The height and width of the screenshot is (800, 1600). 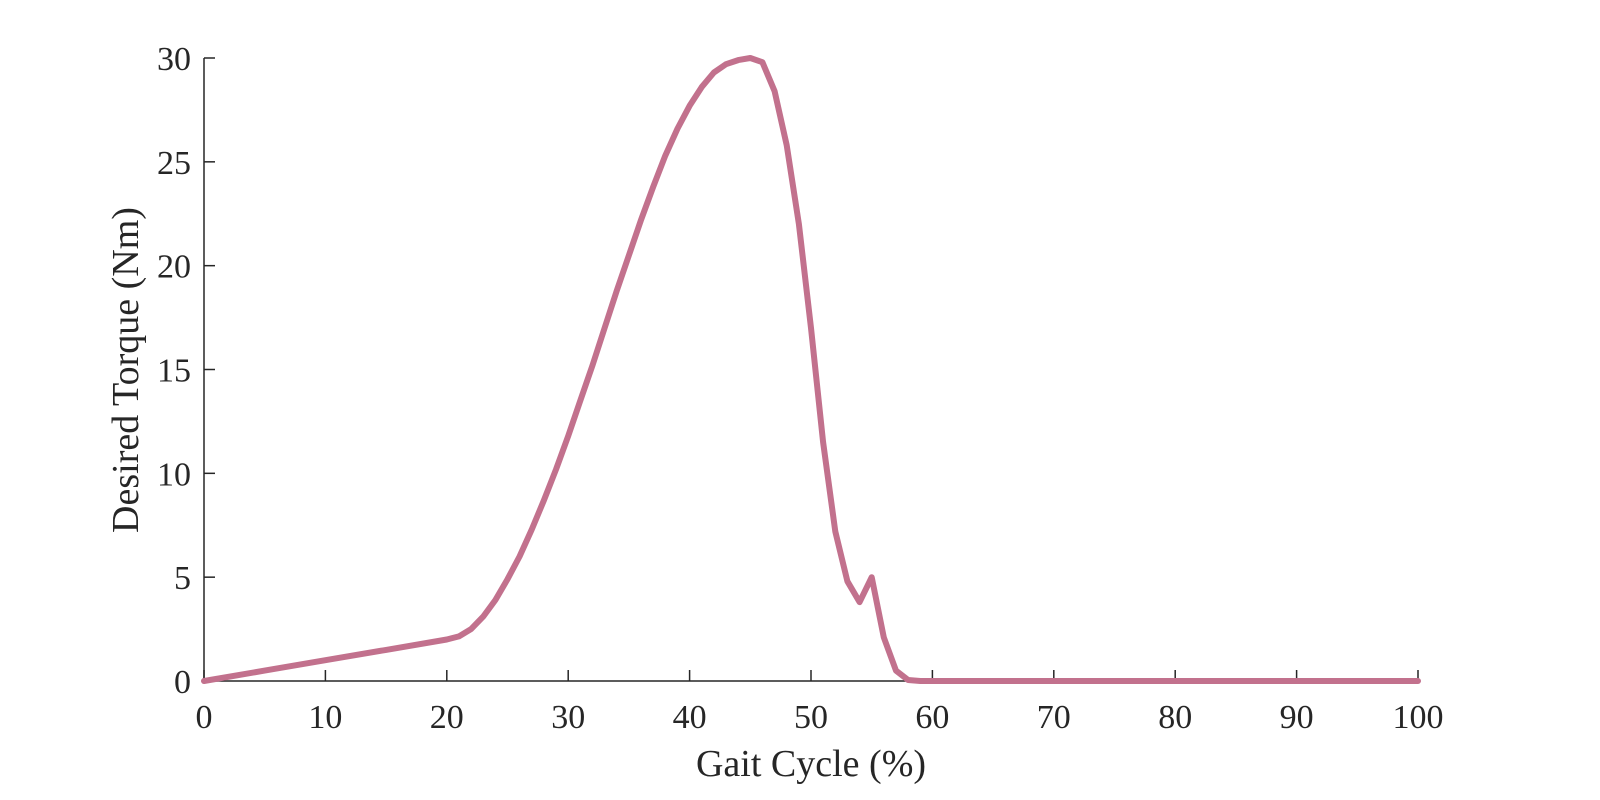 I want to click on x-tick-label: 80, so click(x=1175, y=717).